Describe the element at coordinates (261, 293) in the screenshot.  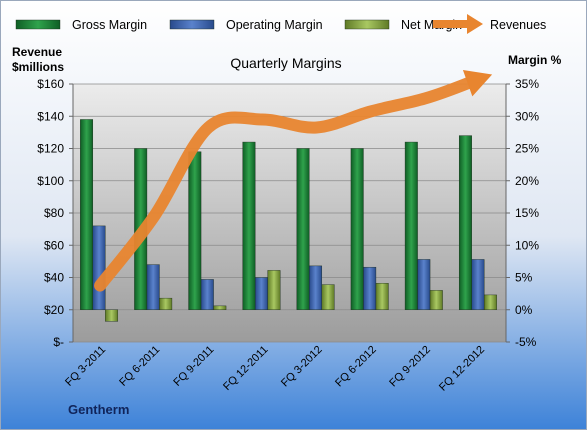
I see `bar-operating-margin-fq-12-2011` at that location.